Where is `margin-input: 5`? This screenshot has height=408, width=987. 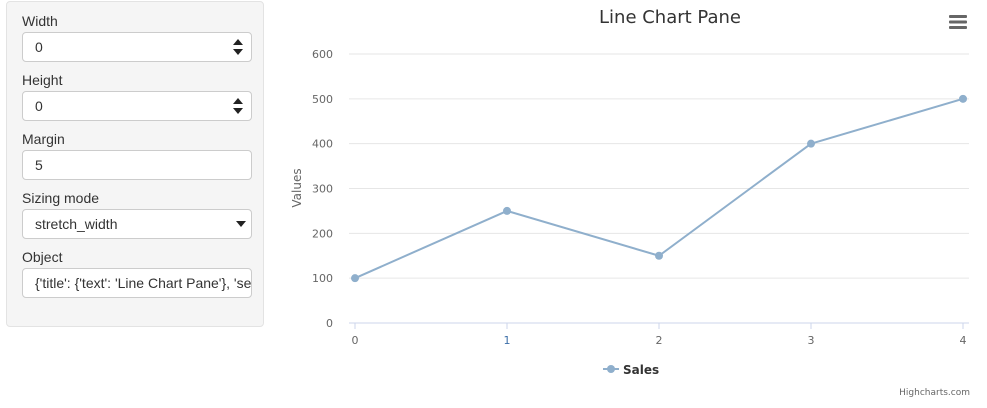
margin-input: 5 is located at coordinates (137, 165).